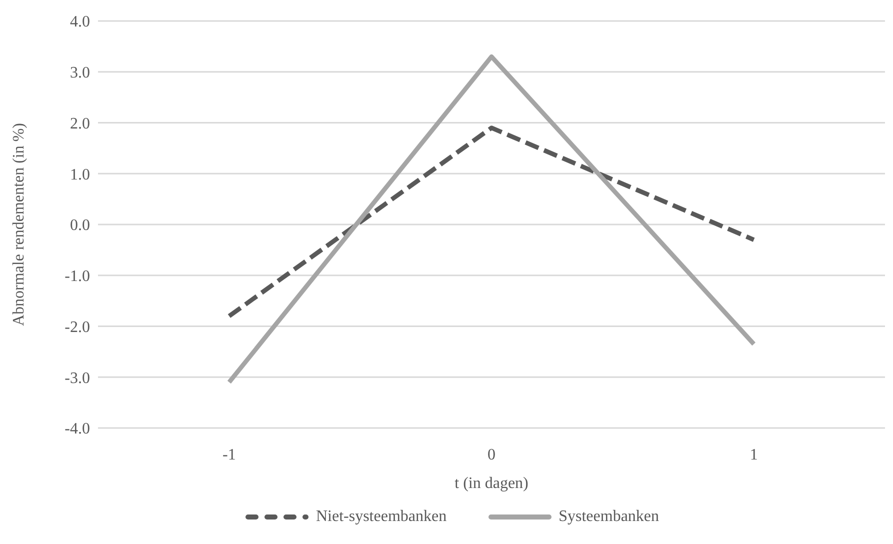  What do you see at coordinates (609, 517) in the screenshot?
I see `legend-label: Systeembanken` at bounding box center [609, 517].